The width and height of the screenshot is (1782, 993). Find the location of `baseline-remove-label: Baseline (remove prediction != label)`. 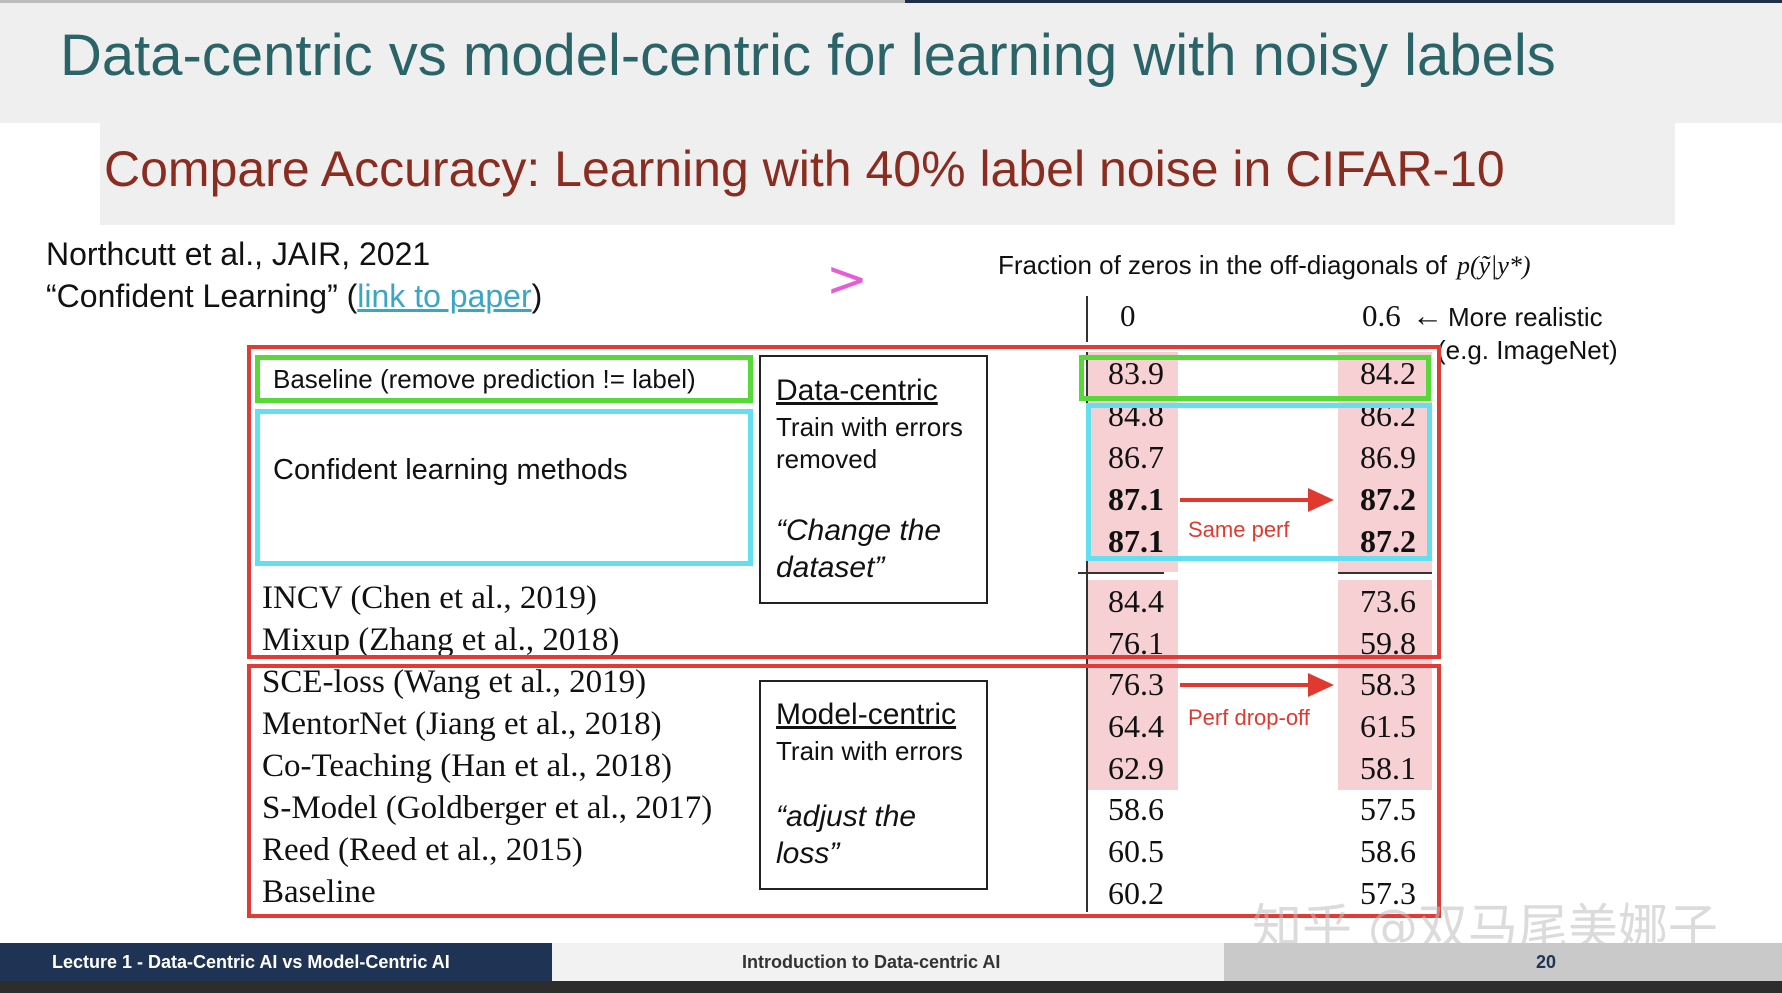

baseline-remove-label: Baseline (remove prediction != label) is located at coordinates (484, 379).